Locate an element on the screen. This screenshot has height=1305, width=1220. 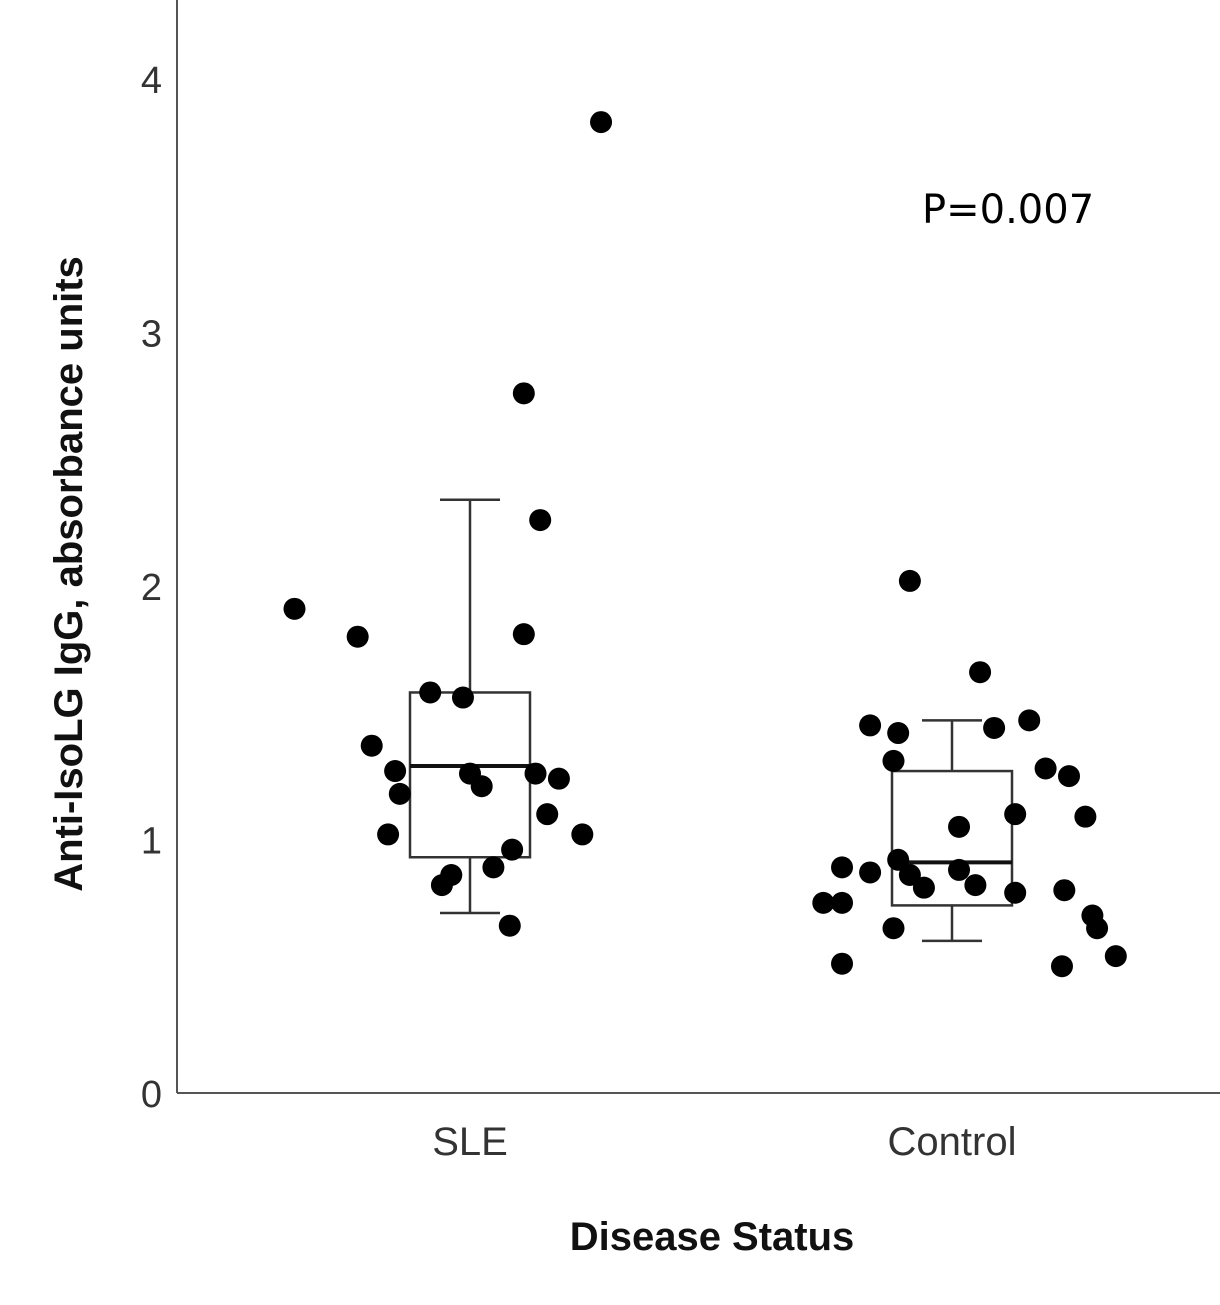
y-tick-label: 0 is located at coordinates (151, 1095).